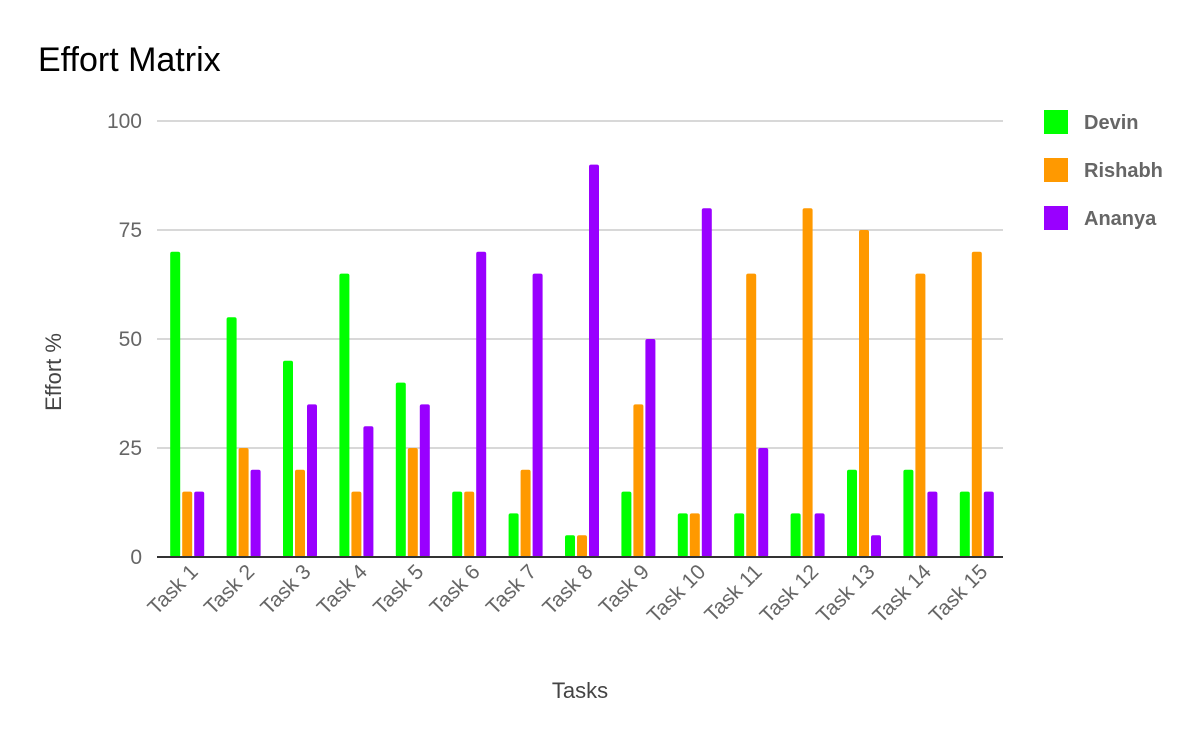 This screenshot has width=1200, height=742. What do you see at coordinates (902, 594) in the screenshot?
I see `x-tick-label: Task 14` at bounding box center [902, 594].